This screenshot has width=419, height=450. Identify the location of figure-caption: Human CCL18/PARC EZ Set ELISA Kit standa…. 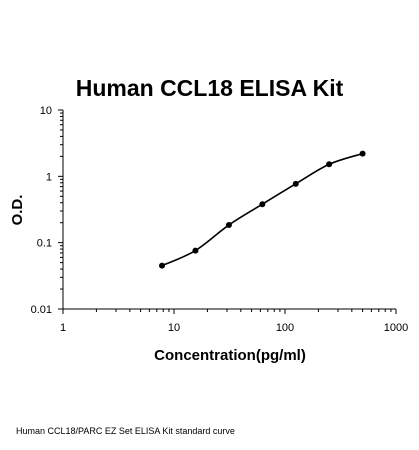
(125, 431).